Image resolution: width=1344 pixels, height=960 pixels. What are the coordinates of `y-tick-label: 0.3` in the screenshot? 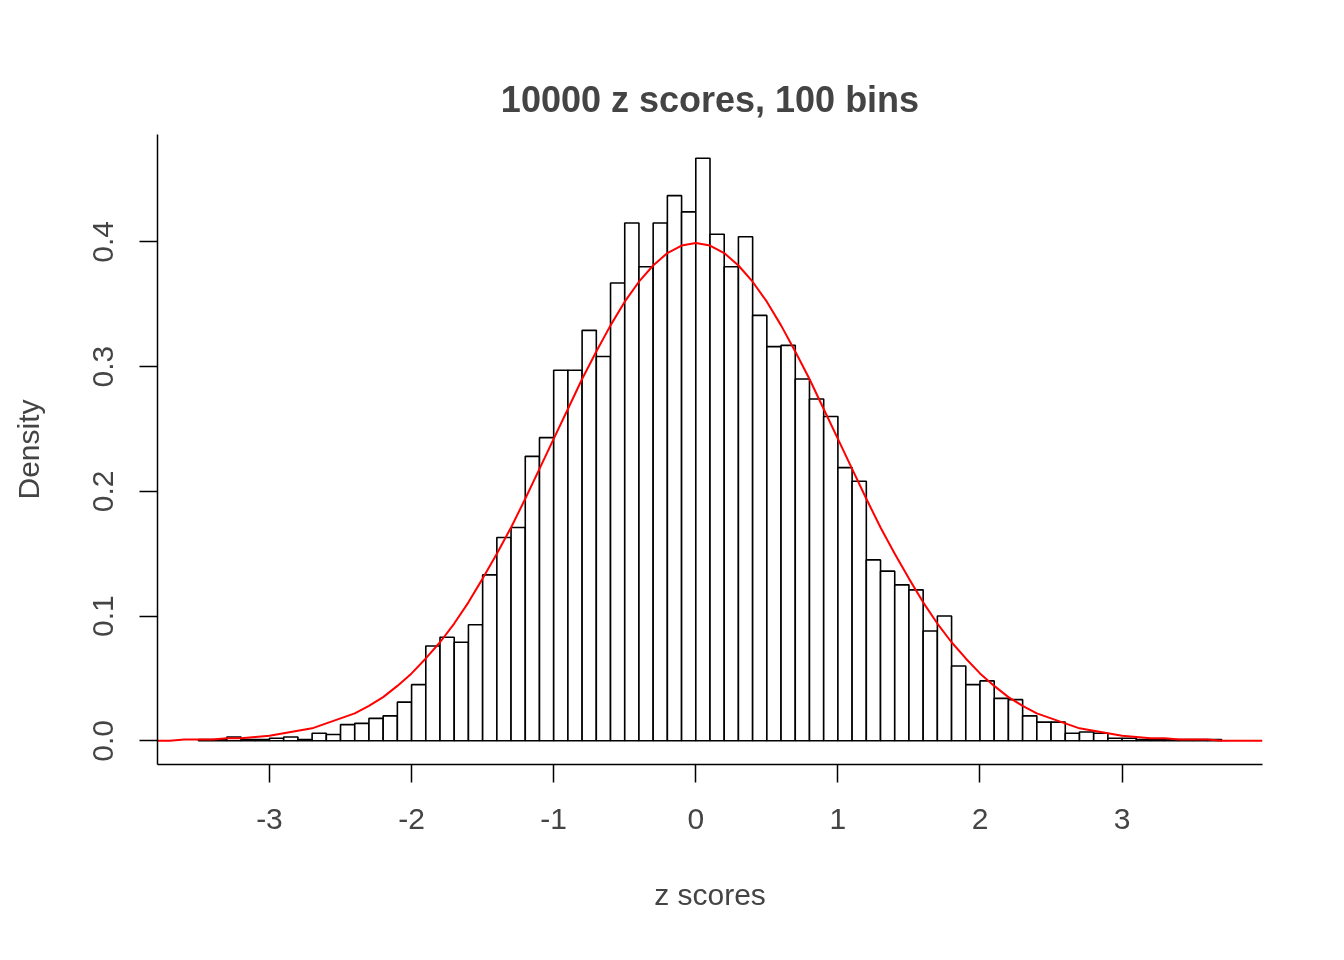 It's located at (103, 366).